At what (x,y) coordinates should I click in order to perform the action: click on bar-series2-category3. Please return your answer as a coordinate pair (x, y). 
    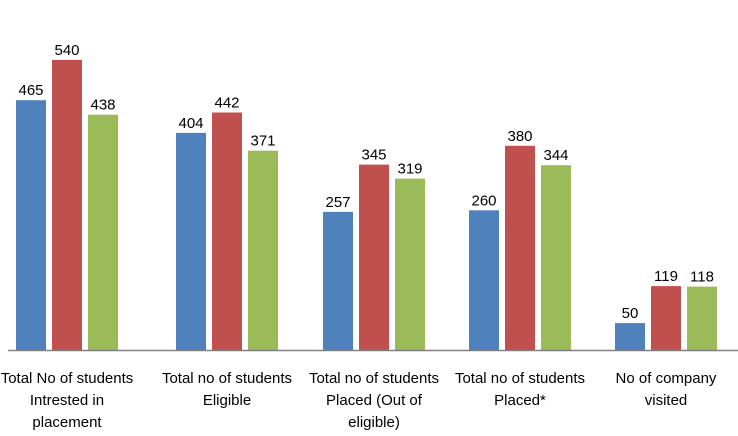
    Looking at the image, I should click on (374, 257).